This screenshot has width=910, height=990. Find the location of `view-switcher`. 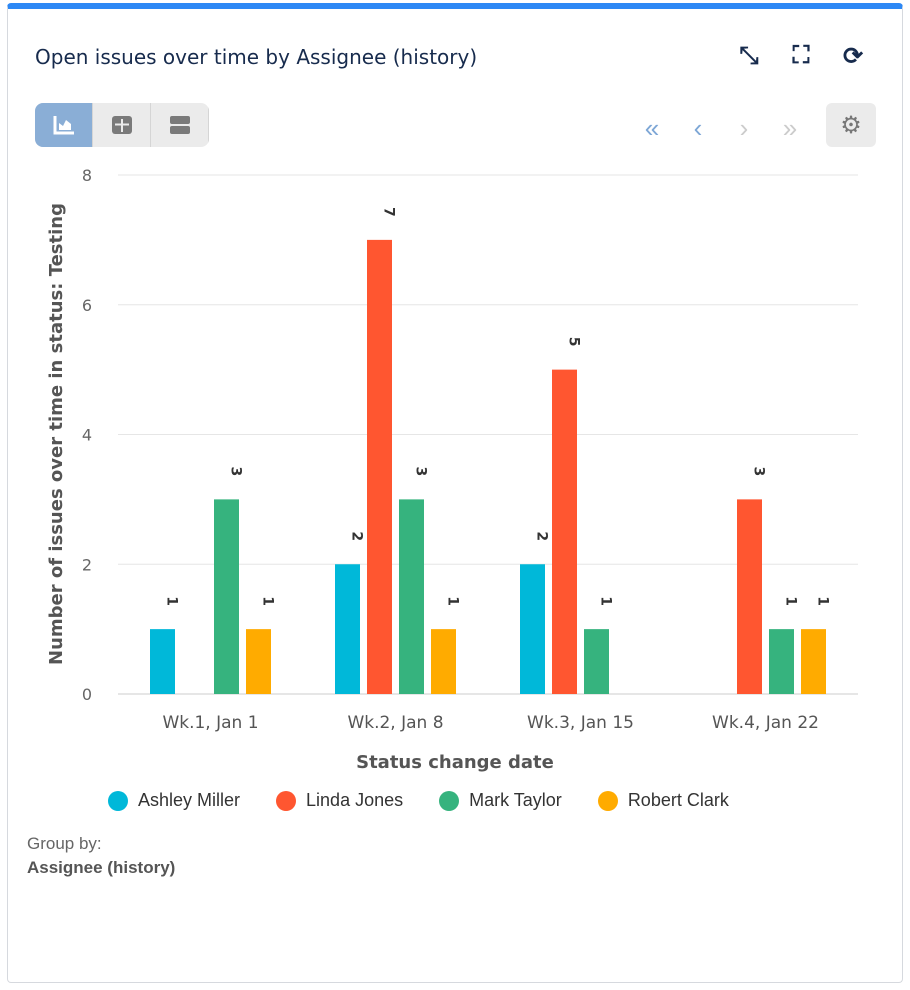

view-switcher is located at coordinates (122, 125).